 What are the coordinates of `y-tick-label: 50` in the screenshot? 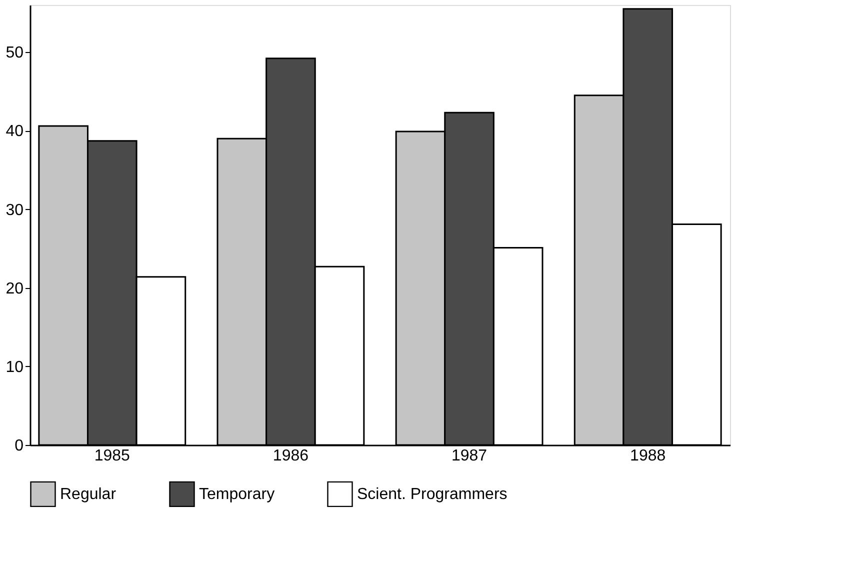 It's located at (15, 53).